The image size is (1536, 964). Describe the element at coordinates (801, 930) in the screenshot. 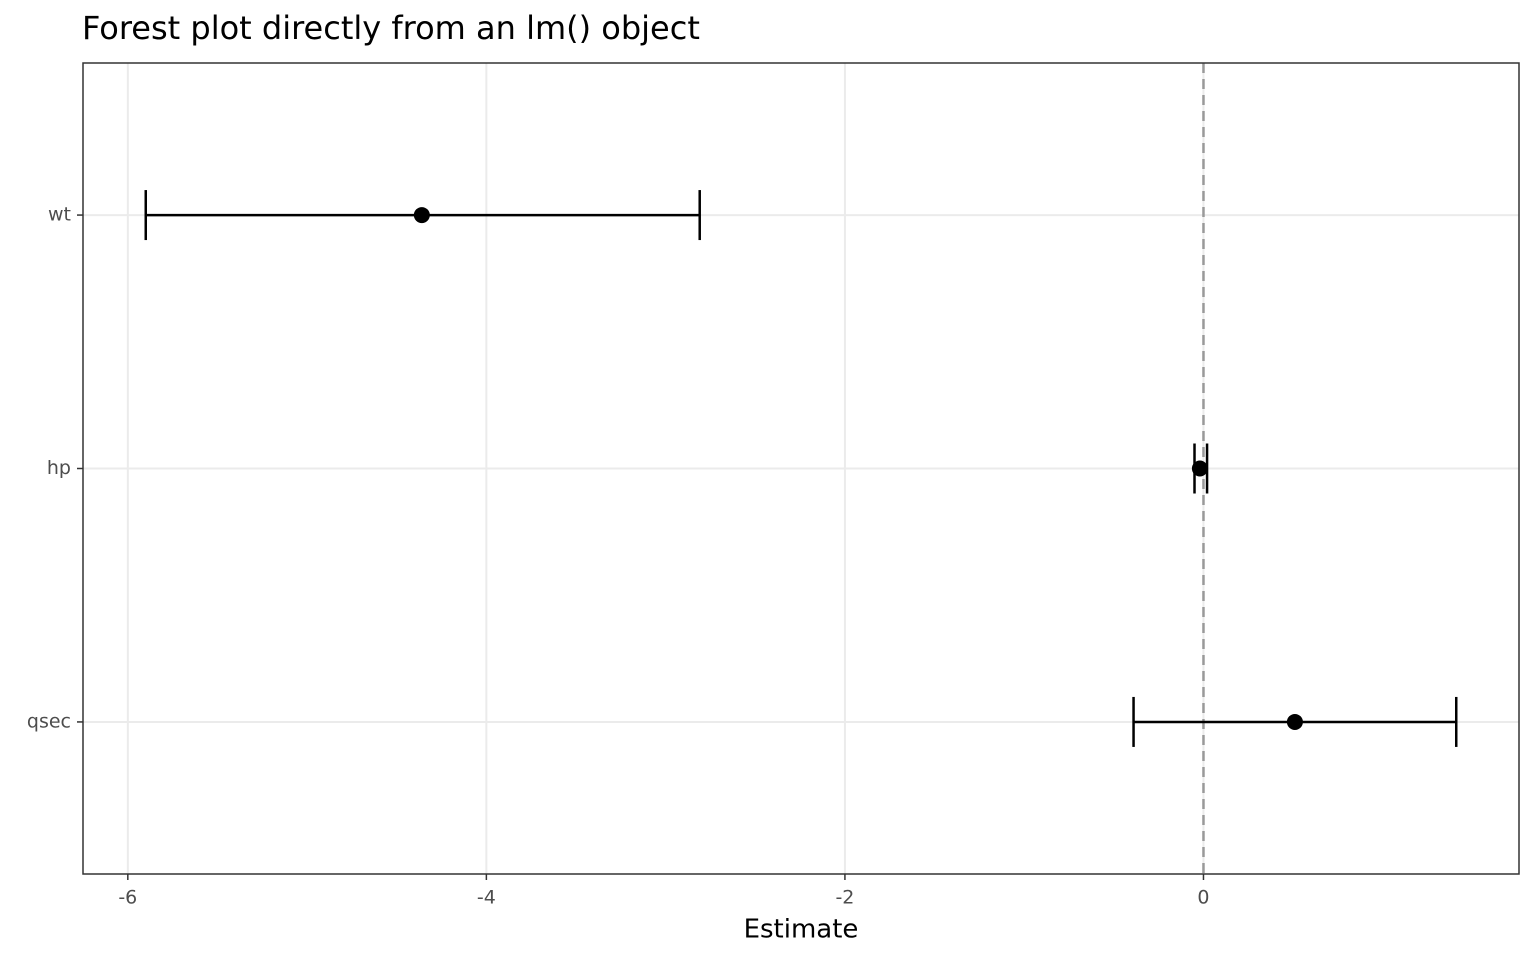

I see `x-axis-title: Estimate` at that location.